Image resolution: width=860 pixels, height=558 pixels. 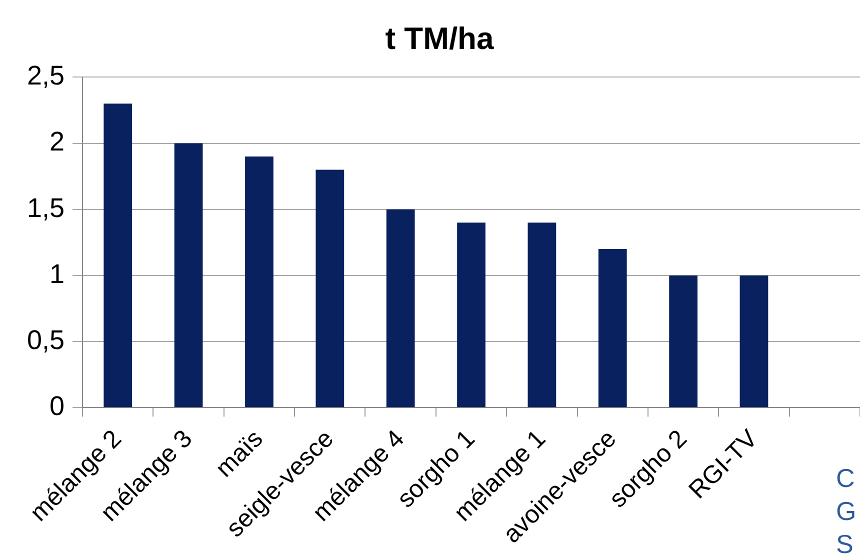 I want to click on chart-title: t TM/ha, so click(x=439, y=38).